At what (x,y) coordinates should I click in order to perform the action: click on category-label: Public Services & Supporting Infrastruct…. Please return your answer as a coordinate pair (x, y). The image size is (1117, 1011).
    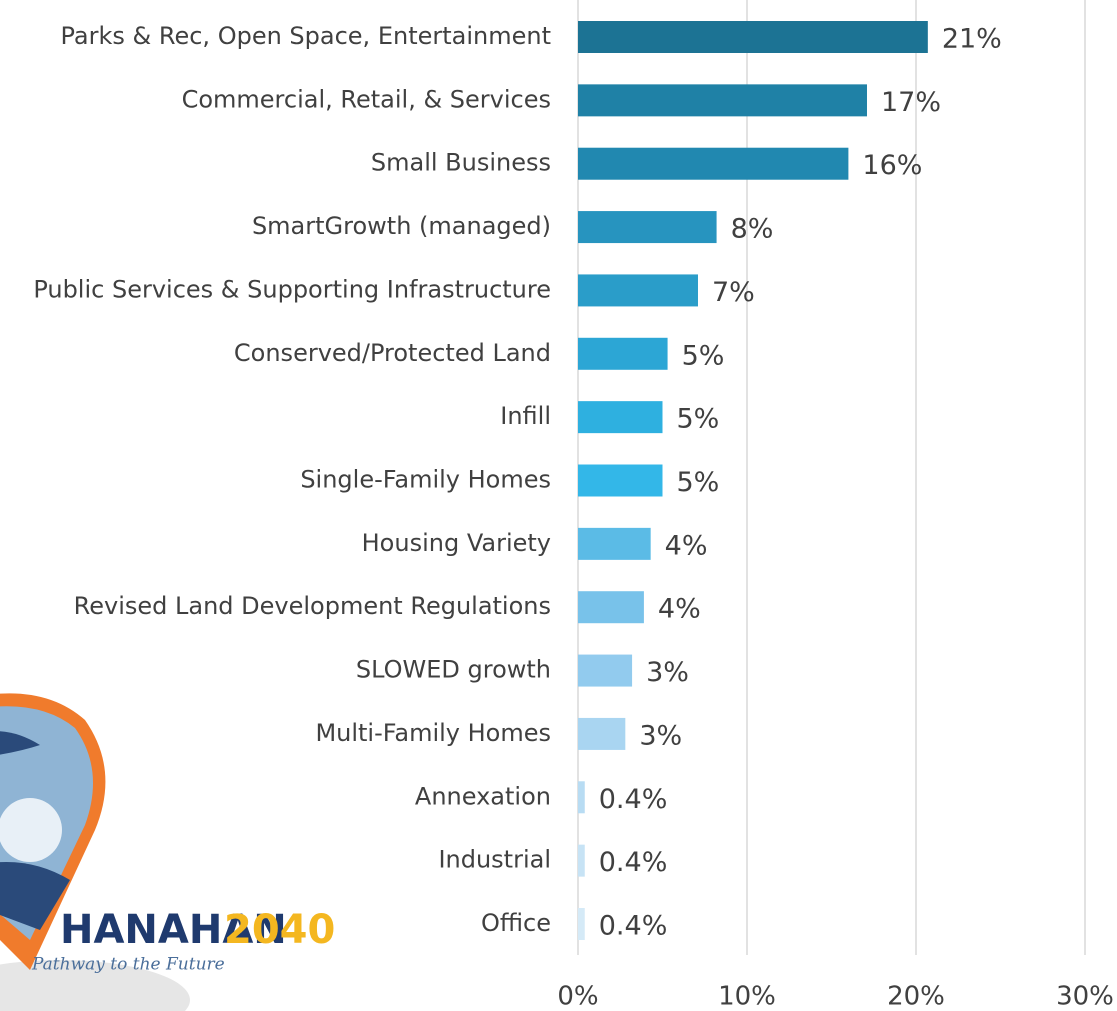
    Looking at the image, I should click on (292, 289).